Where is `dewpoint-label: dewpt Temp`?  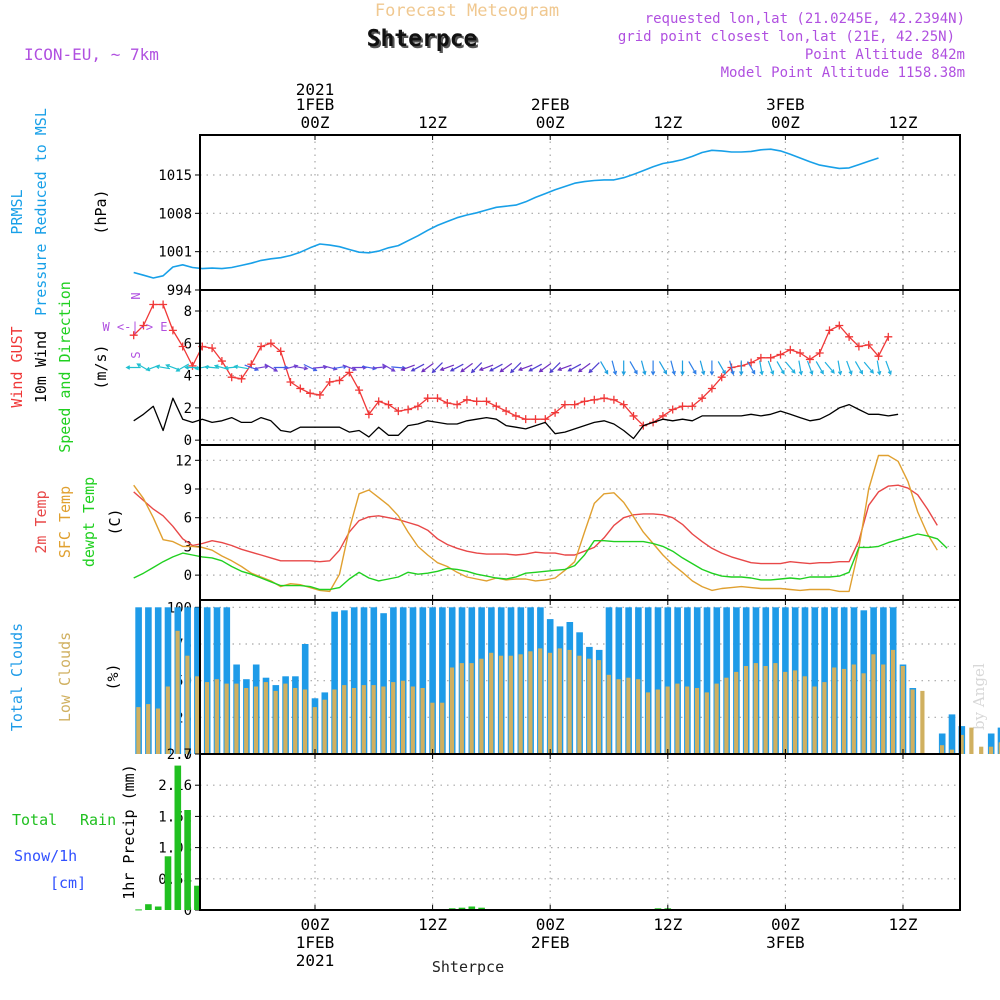 dewpoint-label: dewpt Temp is located at coordinates (89, 522).